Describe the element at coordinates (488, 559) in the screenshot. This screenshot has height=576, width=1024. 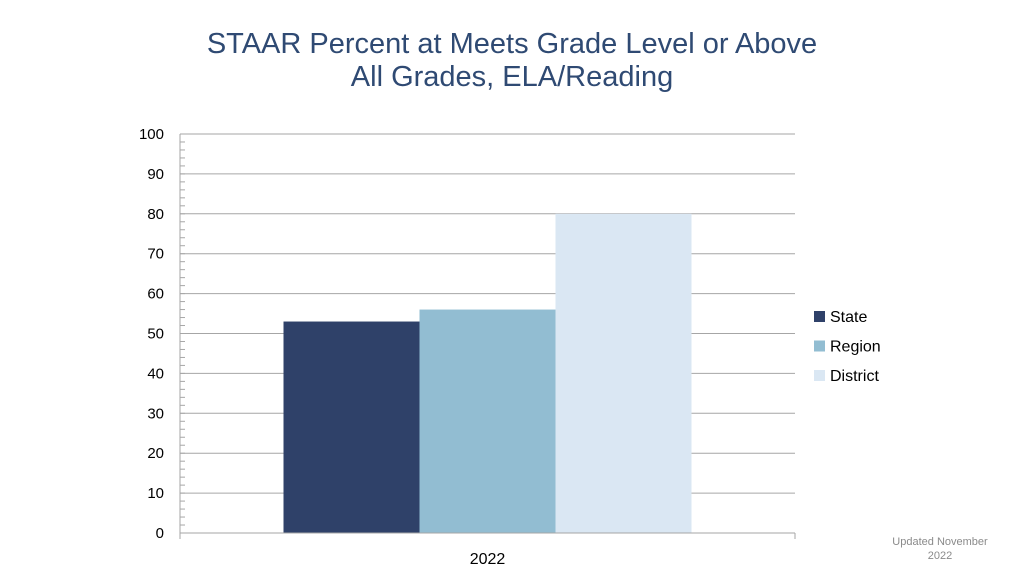
I see `x-tick-label: 2022` at that location.